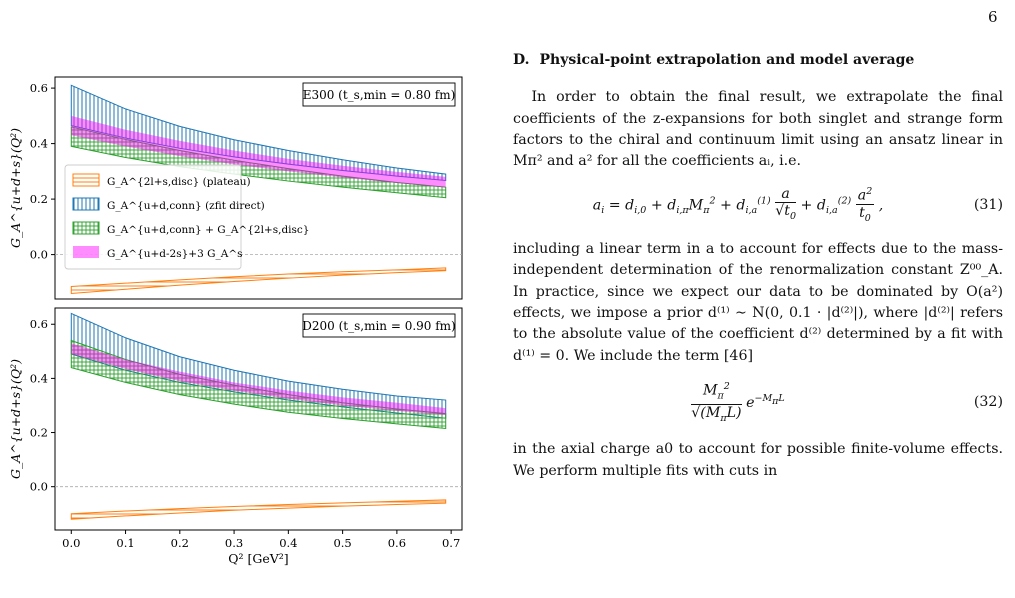 The width and height of the screenshot is (1015, 598). What do you see at coordinates (993, 17) in the screenshot?
I see `page-number: 6` at bounding box center [993, 17].